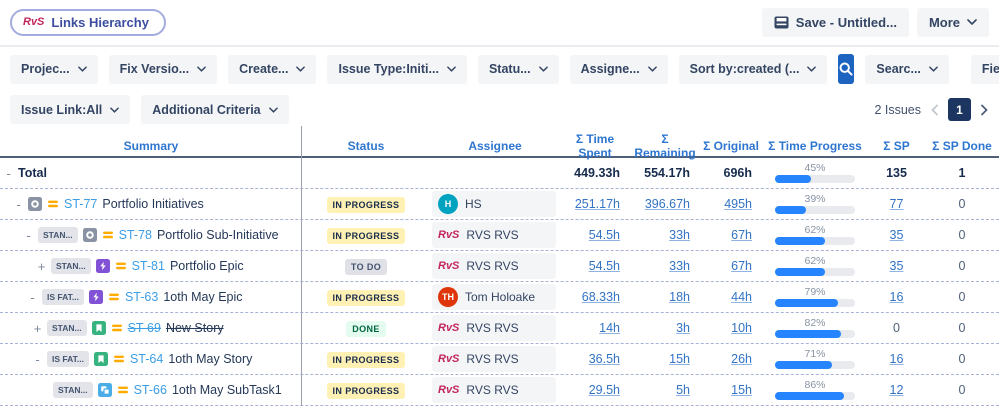 The height and width of the screenshot is (406, 999). I want to click on links-hierarchy-pill: RvS Links Hierarchy, so click(88, 22).